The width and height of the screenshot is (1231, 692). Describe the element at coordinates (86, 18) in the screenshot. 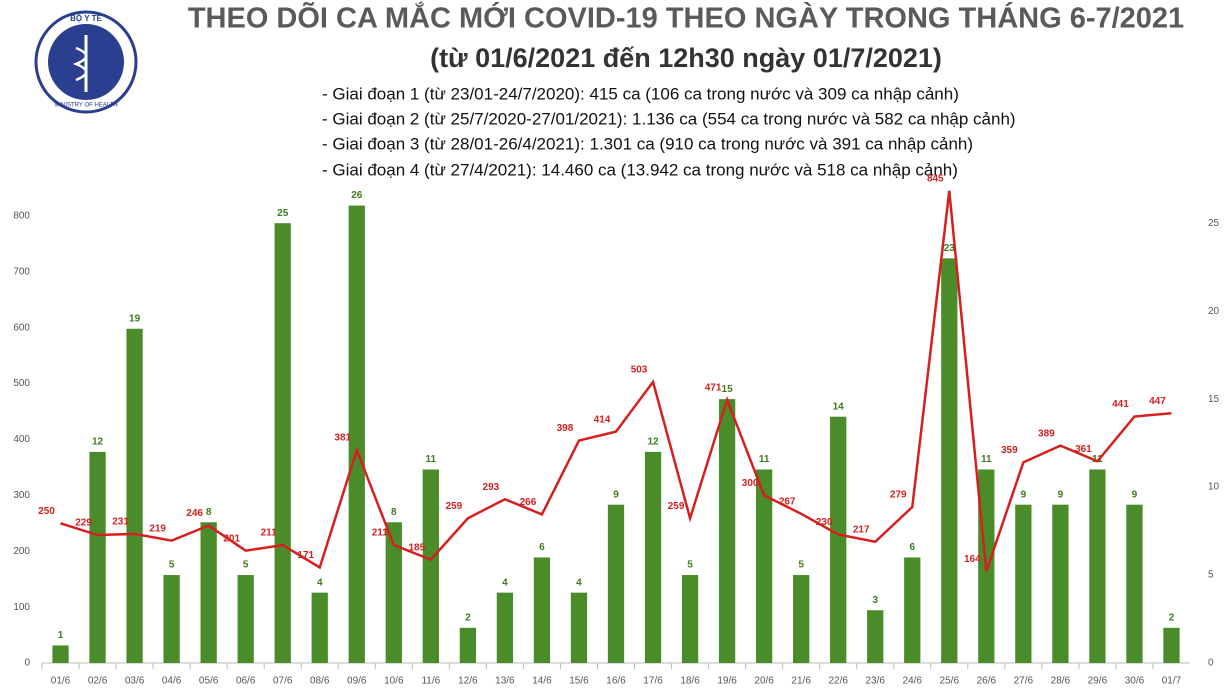

I see `logo-top: BỘ Y TẾ` at that location.